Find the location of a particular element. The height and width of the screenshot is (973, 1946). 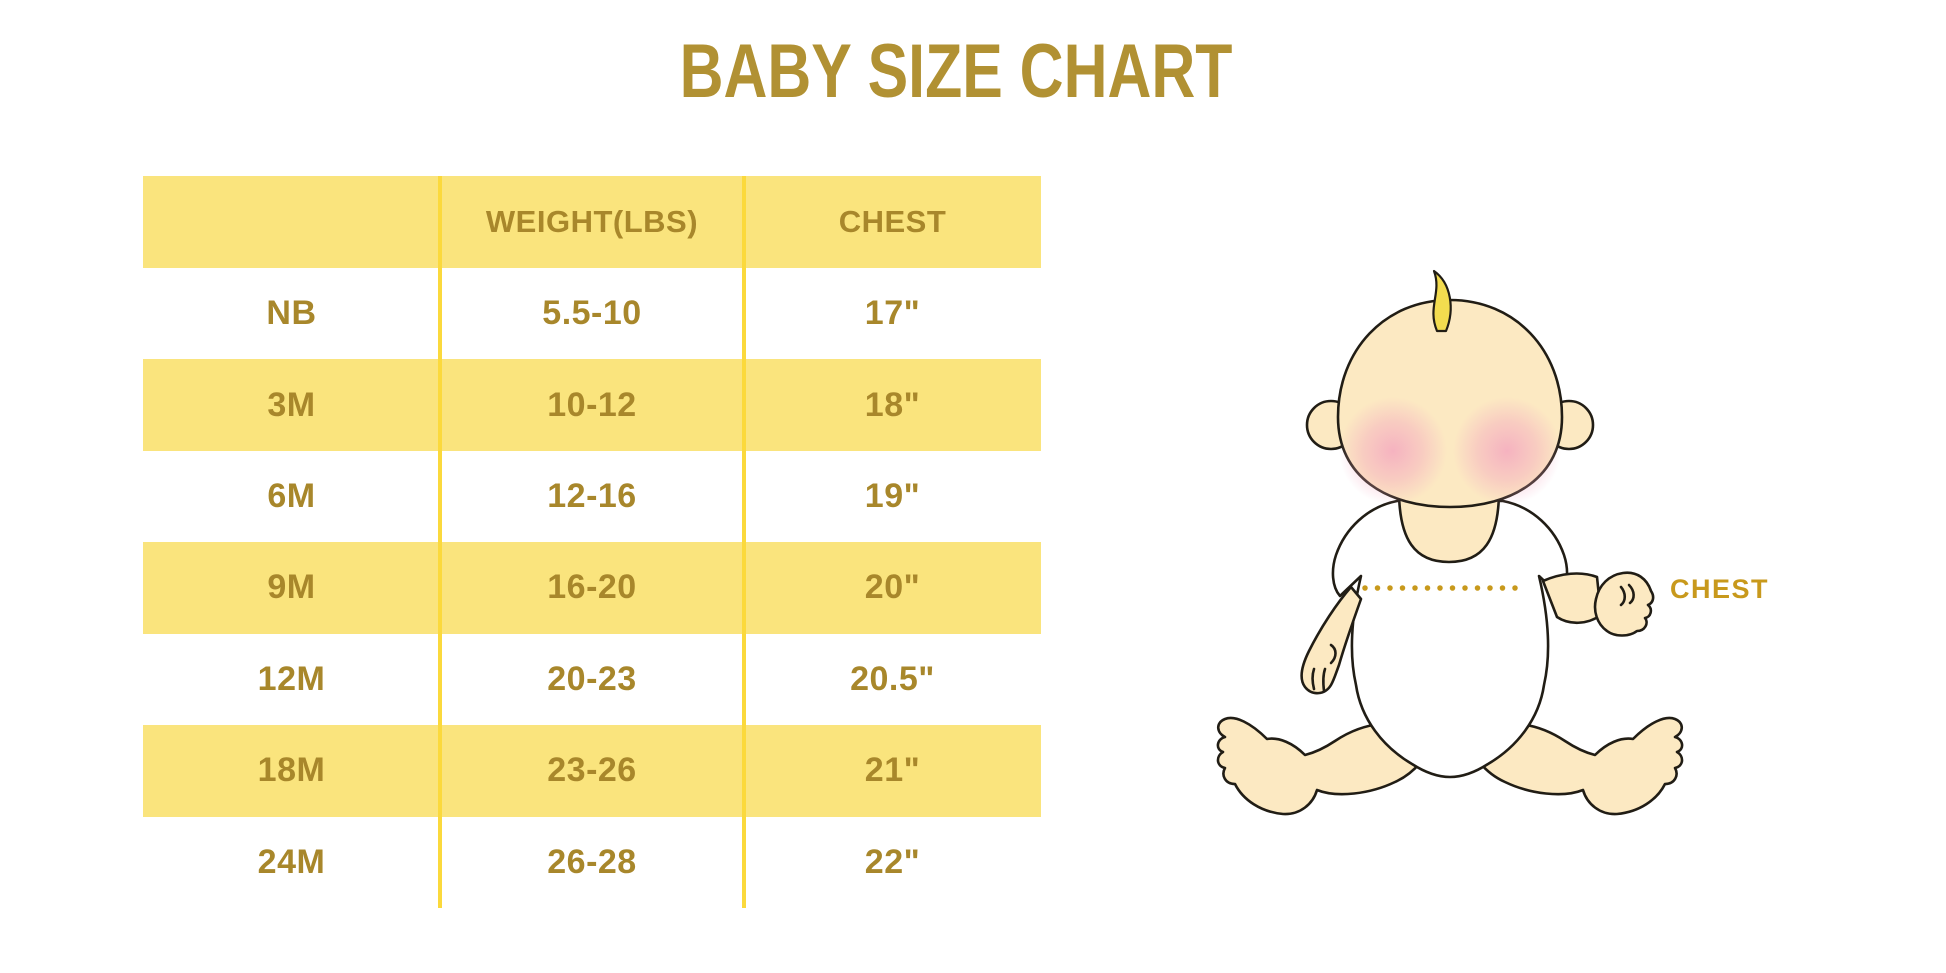

table-cell-weight: 16-20 is located at coordinates (592, 587).